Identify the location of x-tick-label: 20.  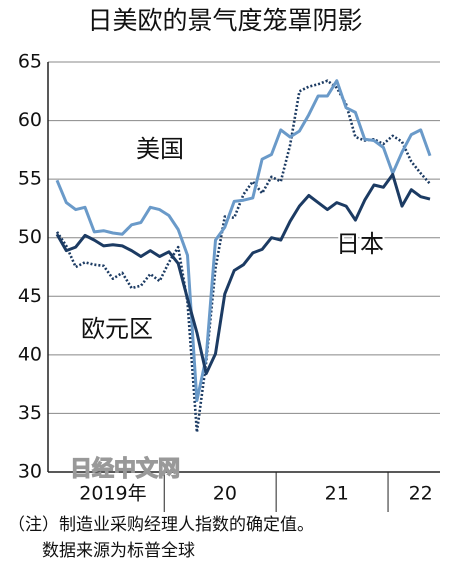
(225, 494).